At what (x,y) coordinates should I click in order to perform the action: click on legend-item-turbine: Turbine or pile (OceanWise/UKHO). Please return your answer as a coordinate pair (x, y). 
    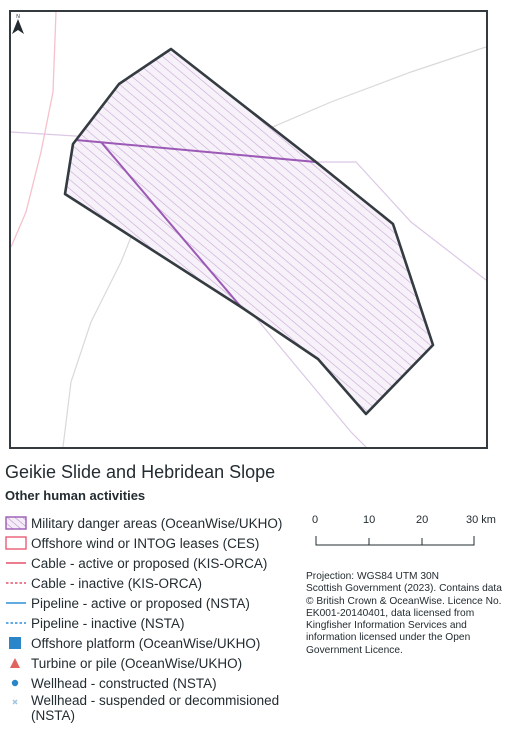
    Looking at the image, I should click on (123, 663).